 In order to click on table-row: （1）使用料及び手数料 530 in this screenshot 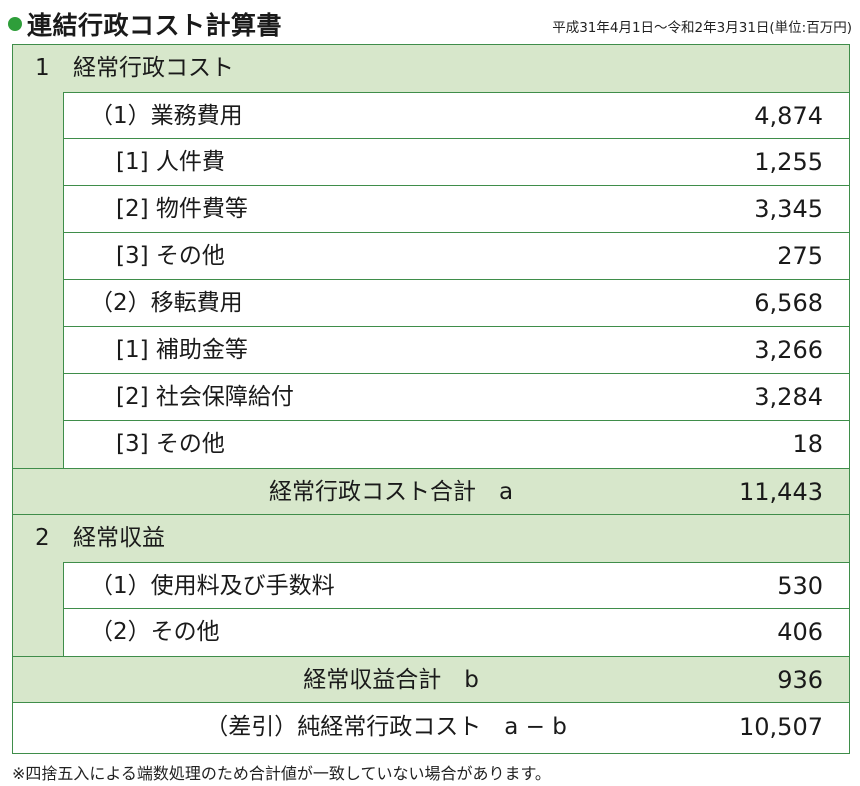, I will do `click(456, 585)`.